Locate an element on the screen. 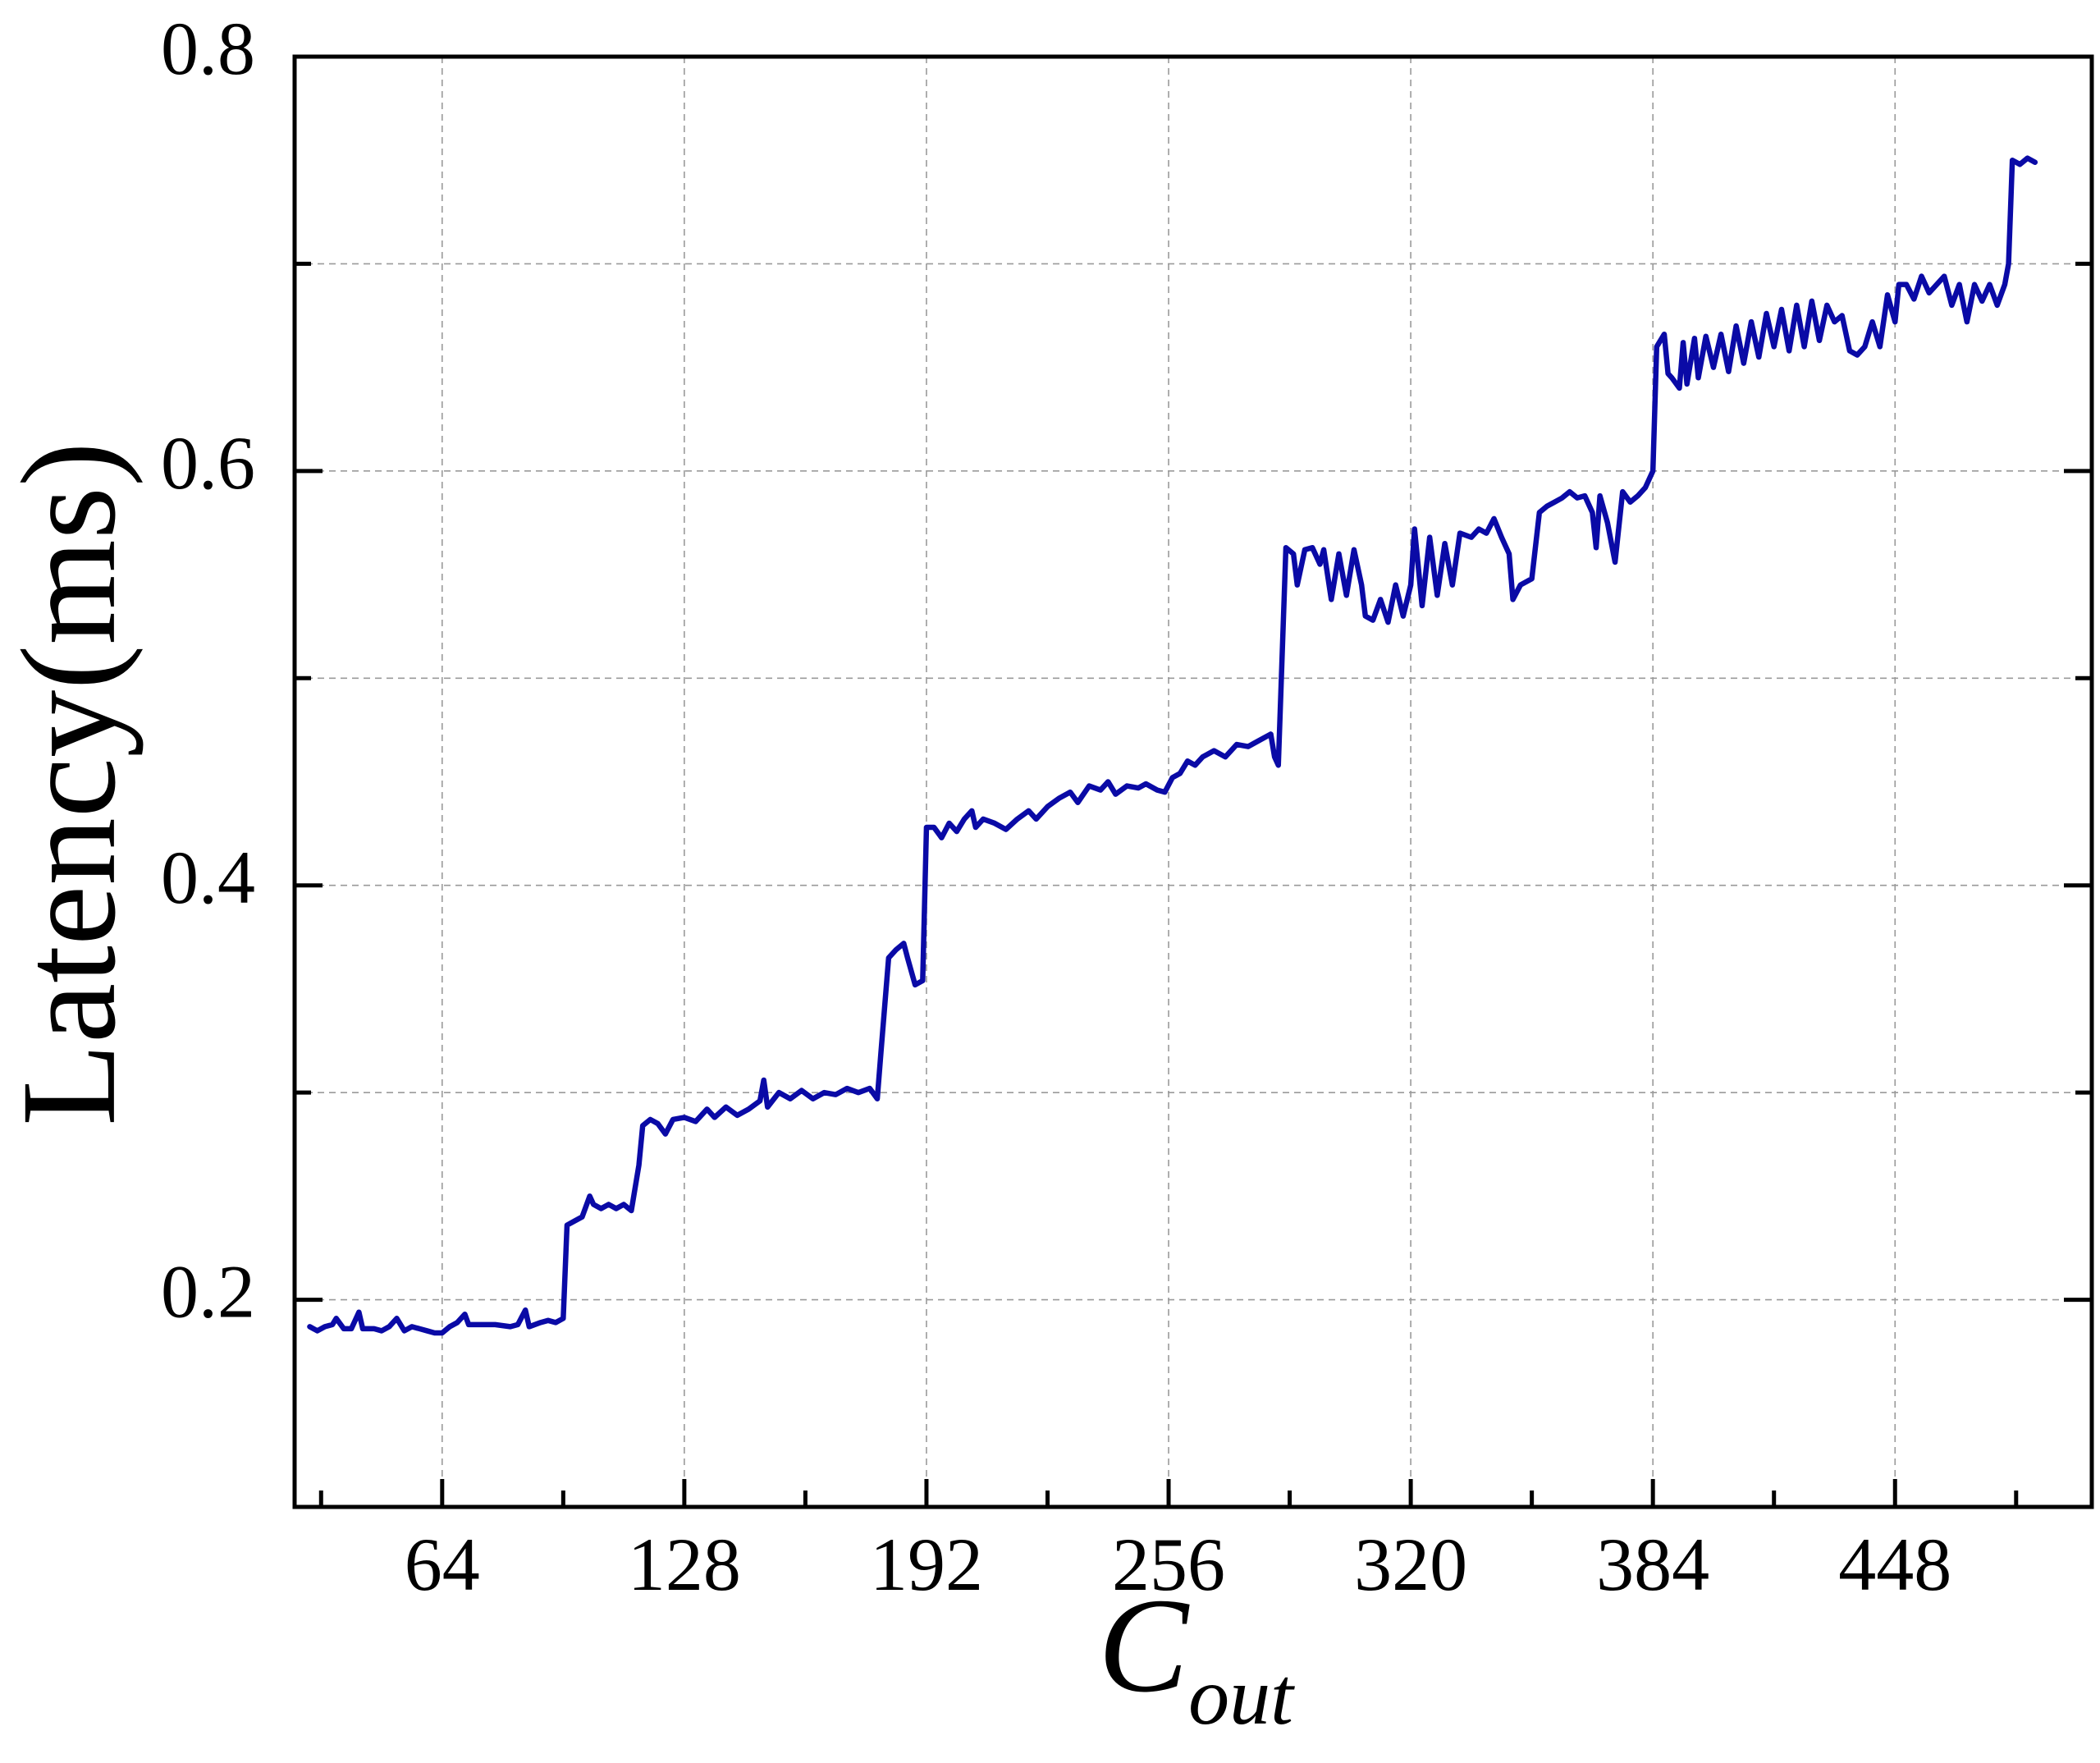  x-axis-title-main: C is located at coordinates (1144, 1645).